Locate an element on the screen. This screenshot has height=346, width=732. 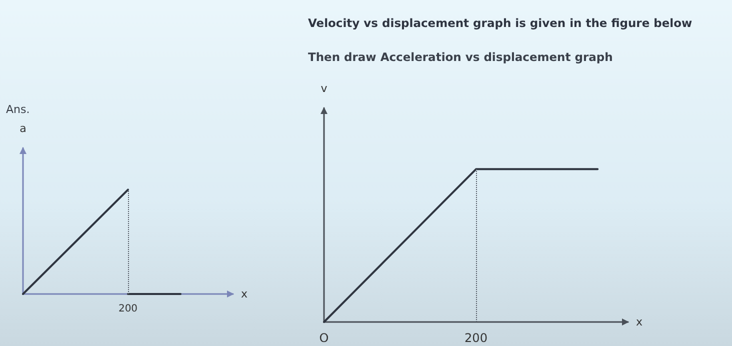
x-tick-label: O is located at coordinates (324, 338).